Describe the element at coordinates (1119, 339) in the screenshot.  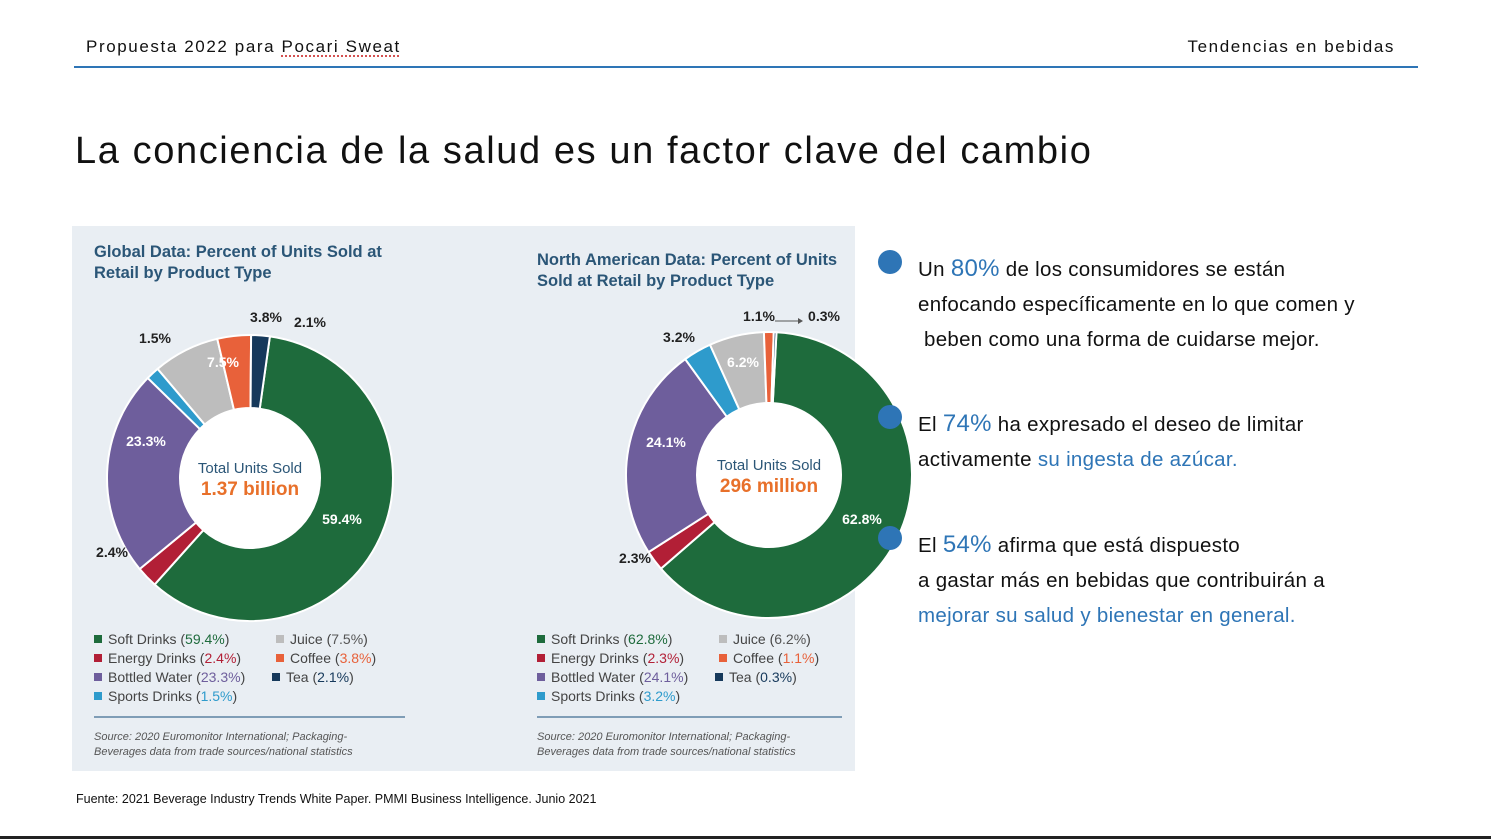
I see `bullet-segment: beben como una forma de cuidarse mejor.` at that location.